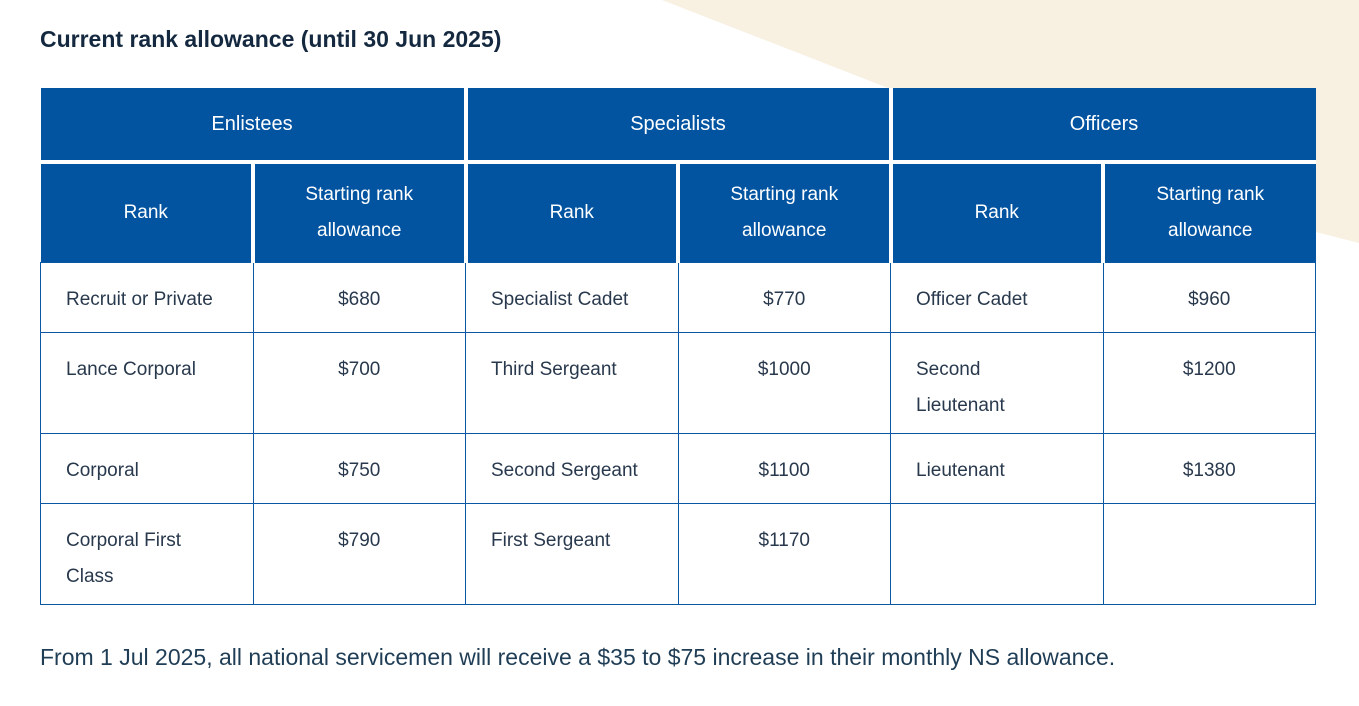 The image size is (1359, 706). I want to click on cell-allowance: $1100, so click(784, 468).